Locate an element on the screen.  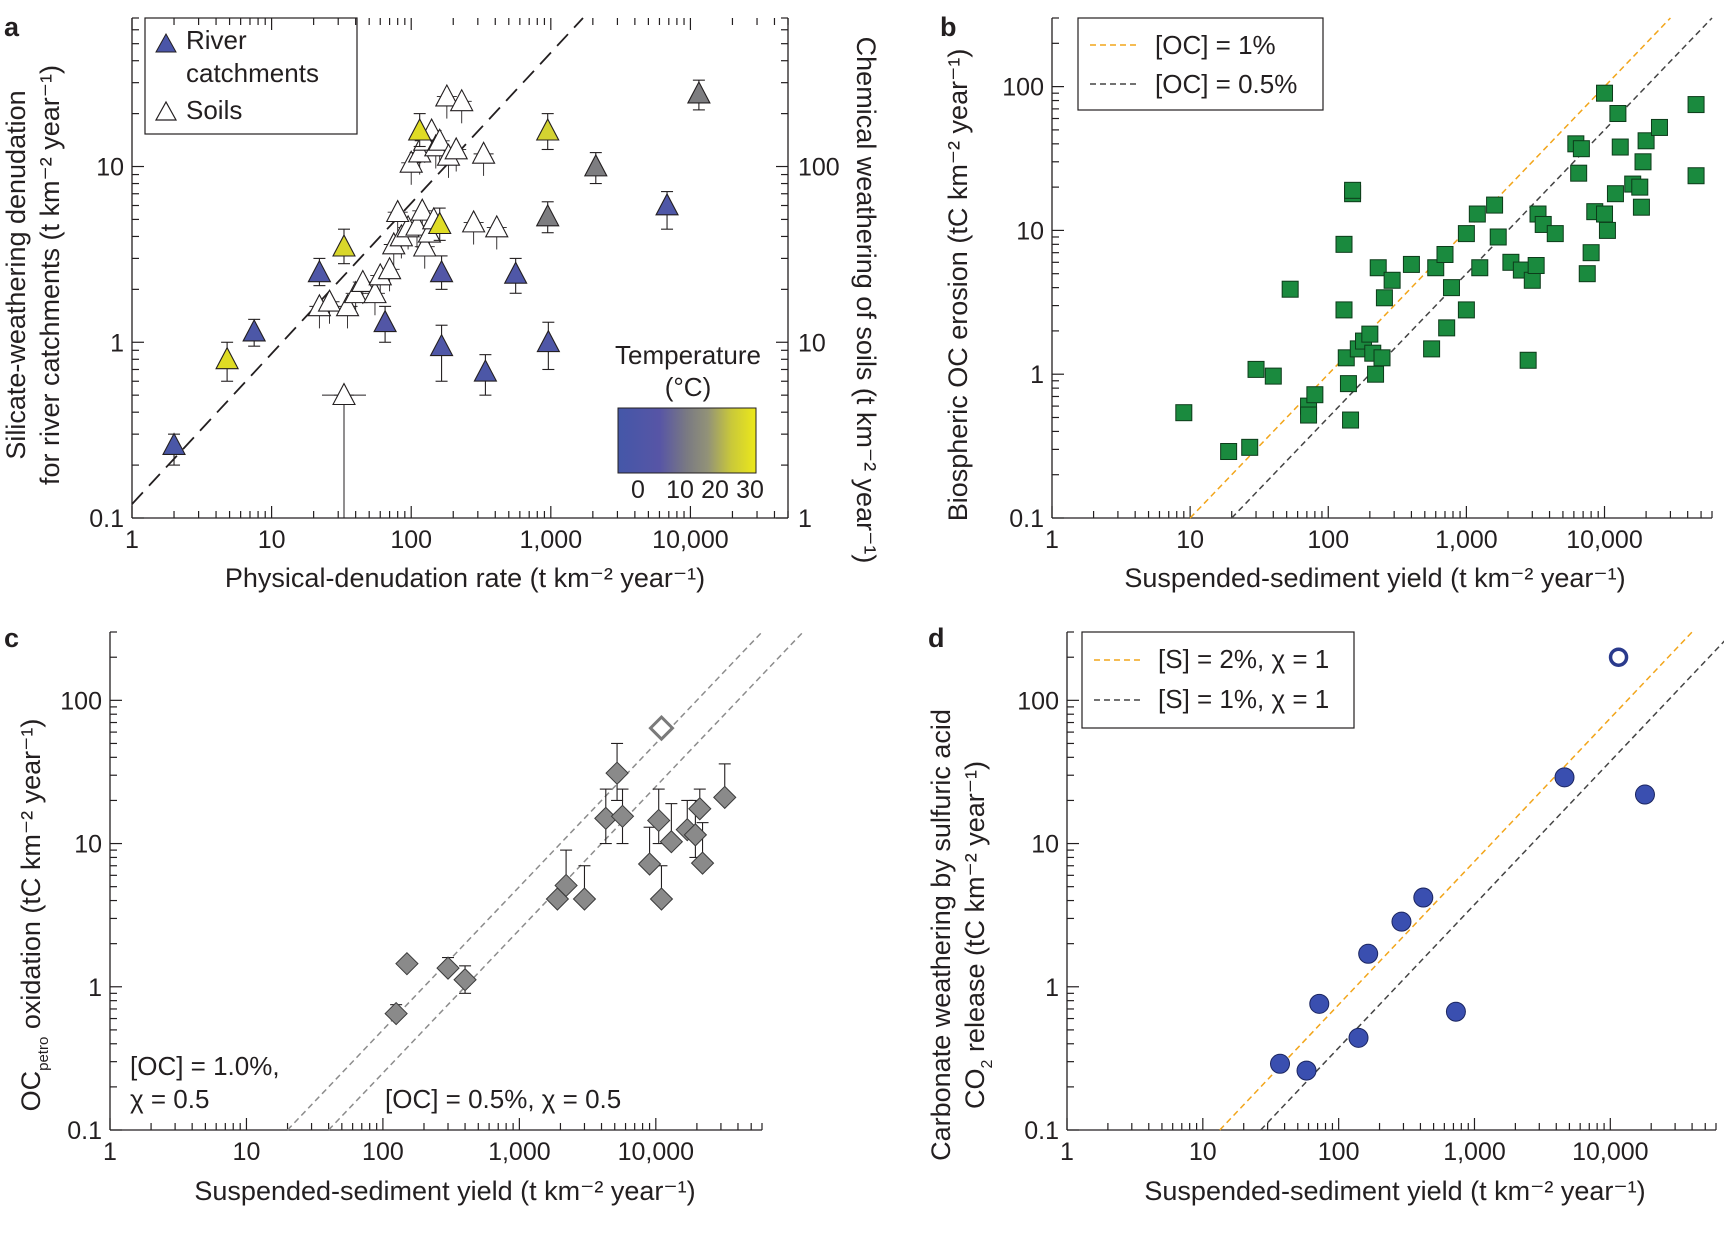
panel-b-y-tick-label: 100 is located at coordinates (1023, 88).